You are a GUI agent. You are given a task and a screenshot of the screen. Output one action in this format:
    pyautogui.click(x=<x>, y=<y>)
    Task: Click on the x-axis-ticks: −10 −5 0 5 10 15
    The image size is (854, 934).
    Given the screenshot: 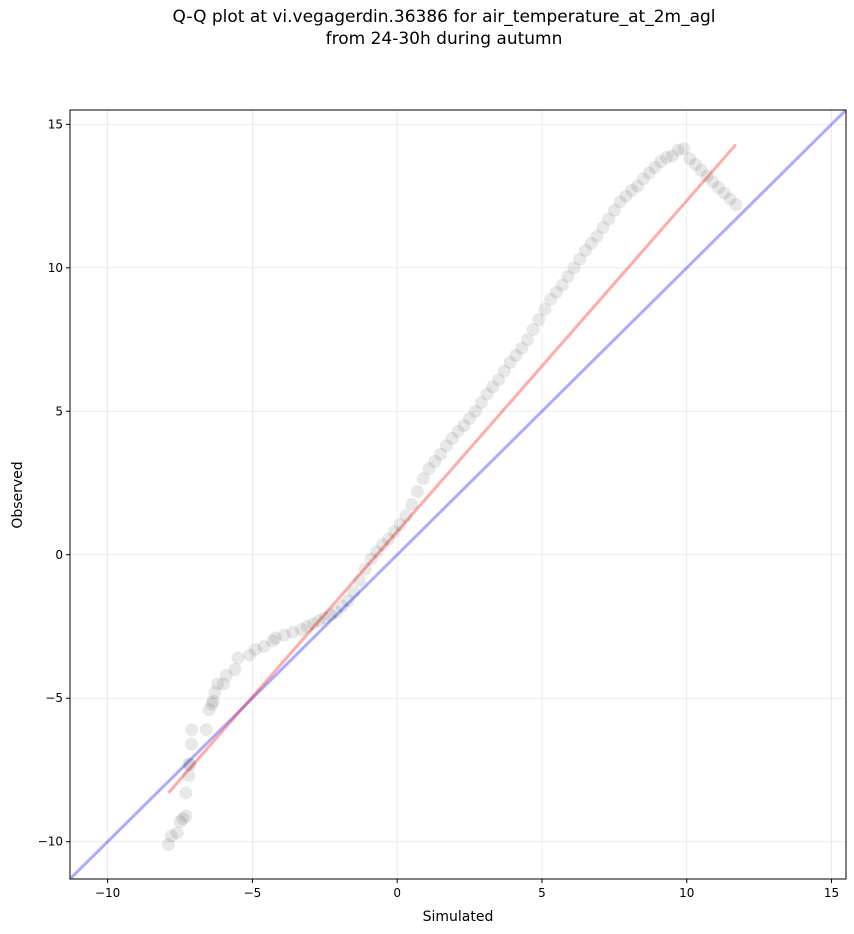 What is the action you would take?
    pyautogui.click(x=467, y=889)
    